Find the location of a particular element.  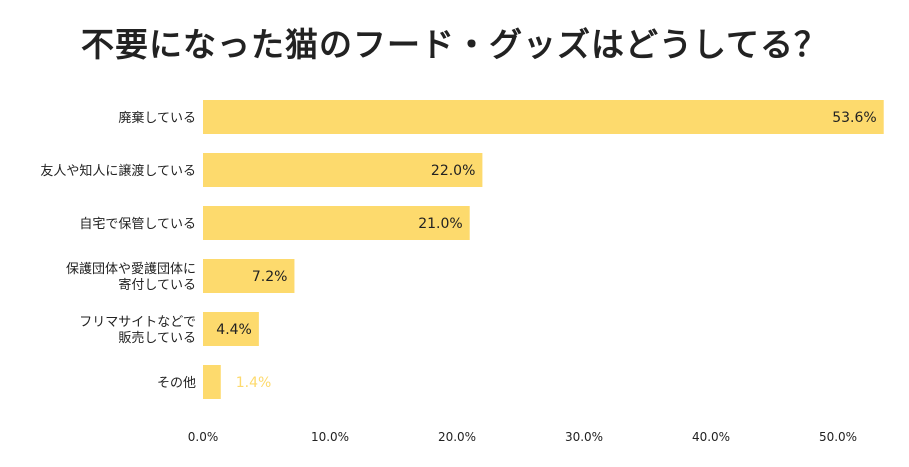

value-label-0: 53.6% is located at coordinates (854, 118).